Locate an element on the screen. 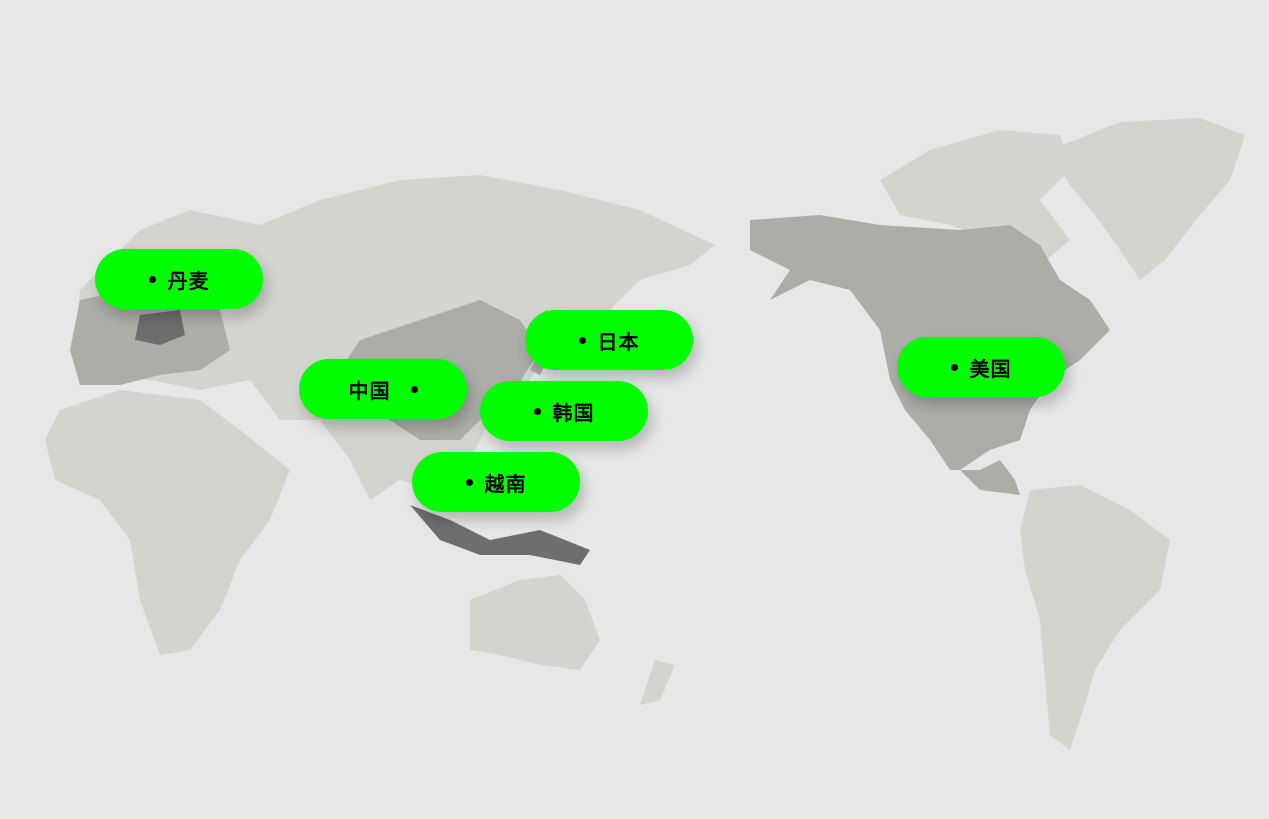 The image size is (1269, 819). marker-label: 美国 is located at coordinates (990, 368).